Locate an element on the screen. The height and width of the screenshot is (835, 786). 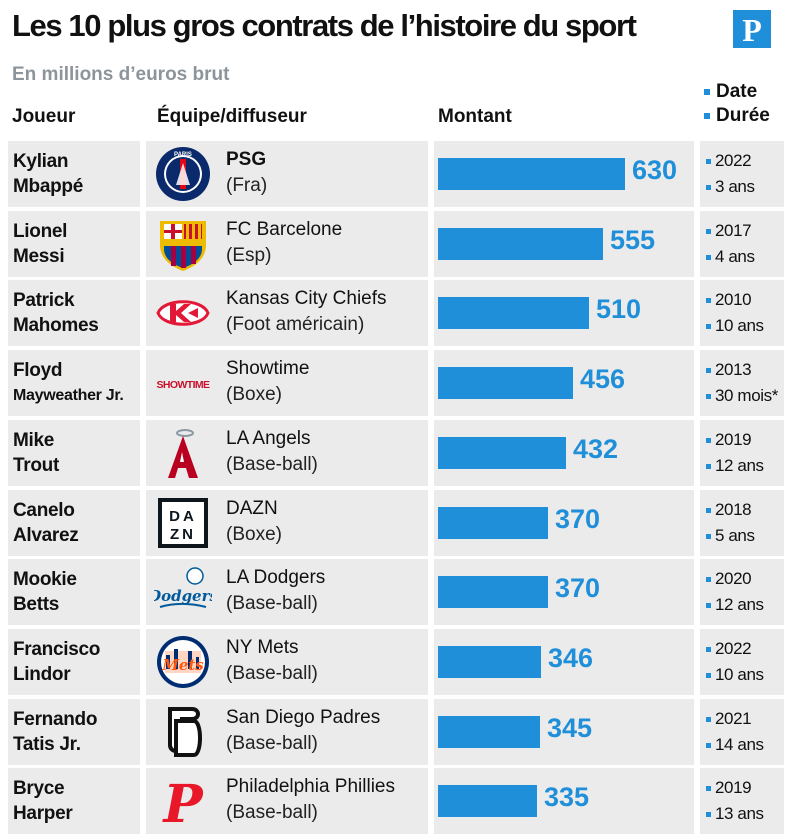
contract-info: 2020 12 ans is located at coordinates (735, 592).